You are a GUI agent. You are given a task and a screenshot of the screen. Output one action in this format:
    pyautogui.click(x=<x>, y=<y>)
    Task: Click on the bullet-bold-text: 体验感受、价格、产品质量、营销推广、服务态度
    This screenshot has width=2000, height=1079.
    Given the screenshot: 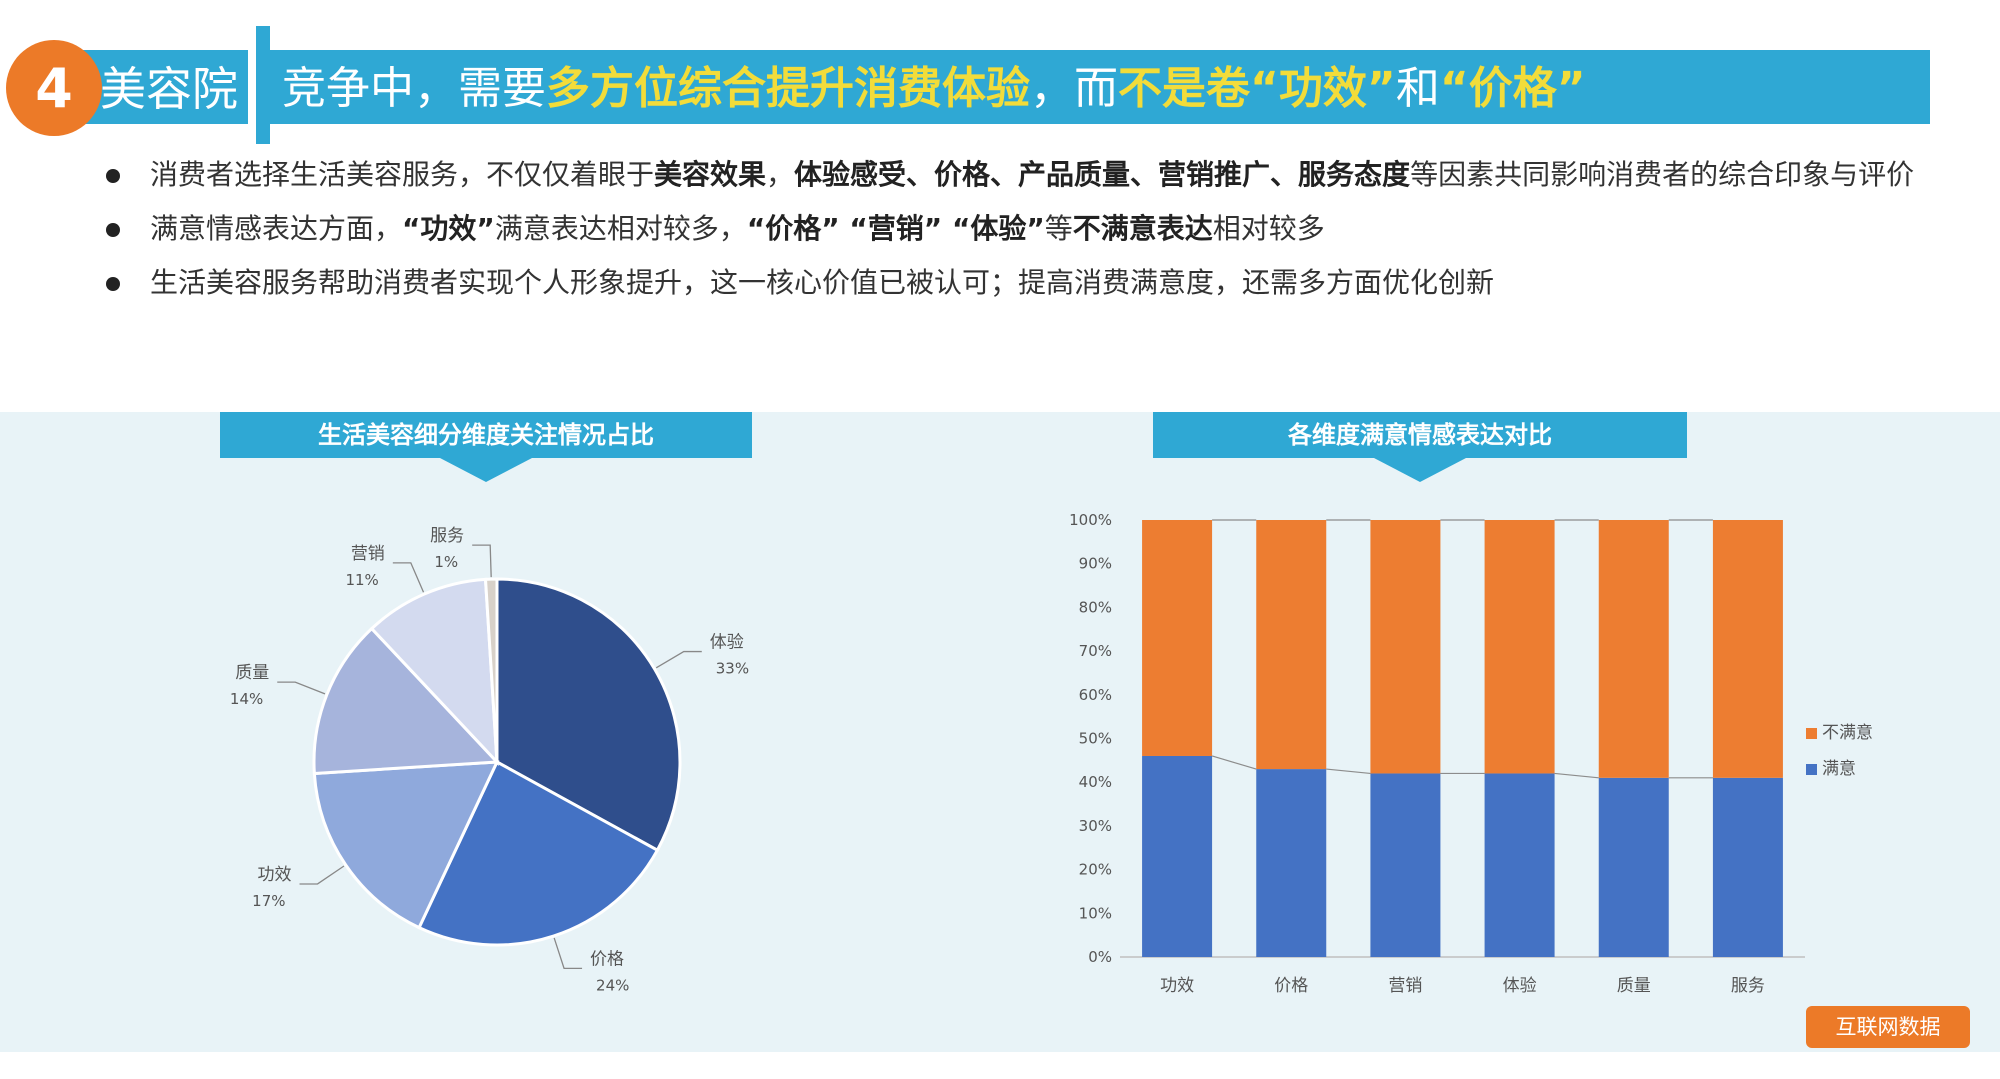 What is the action you would take?
    pyautogui.click(x=1102, y=174)
    